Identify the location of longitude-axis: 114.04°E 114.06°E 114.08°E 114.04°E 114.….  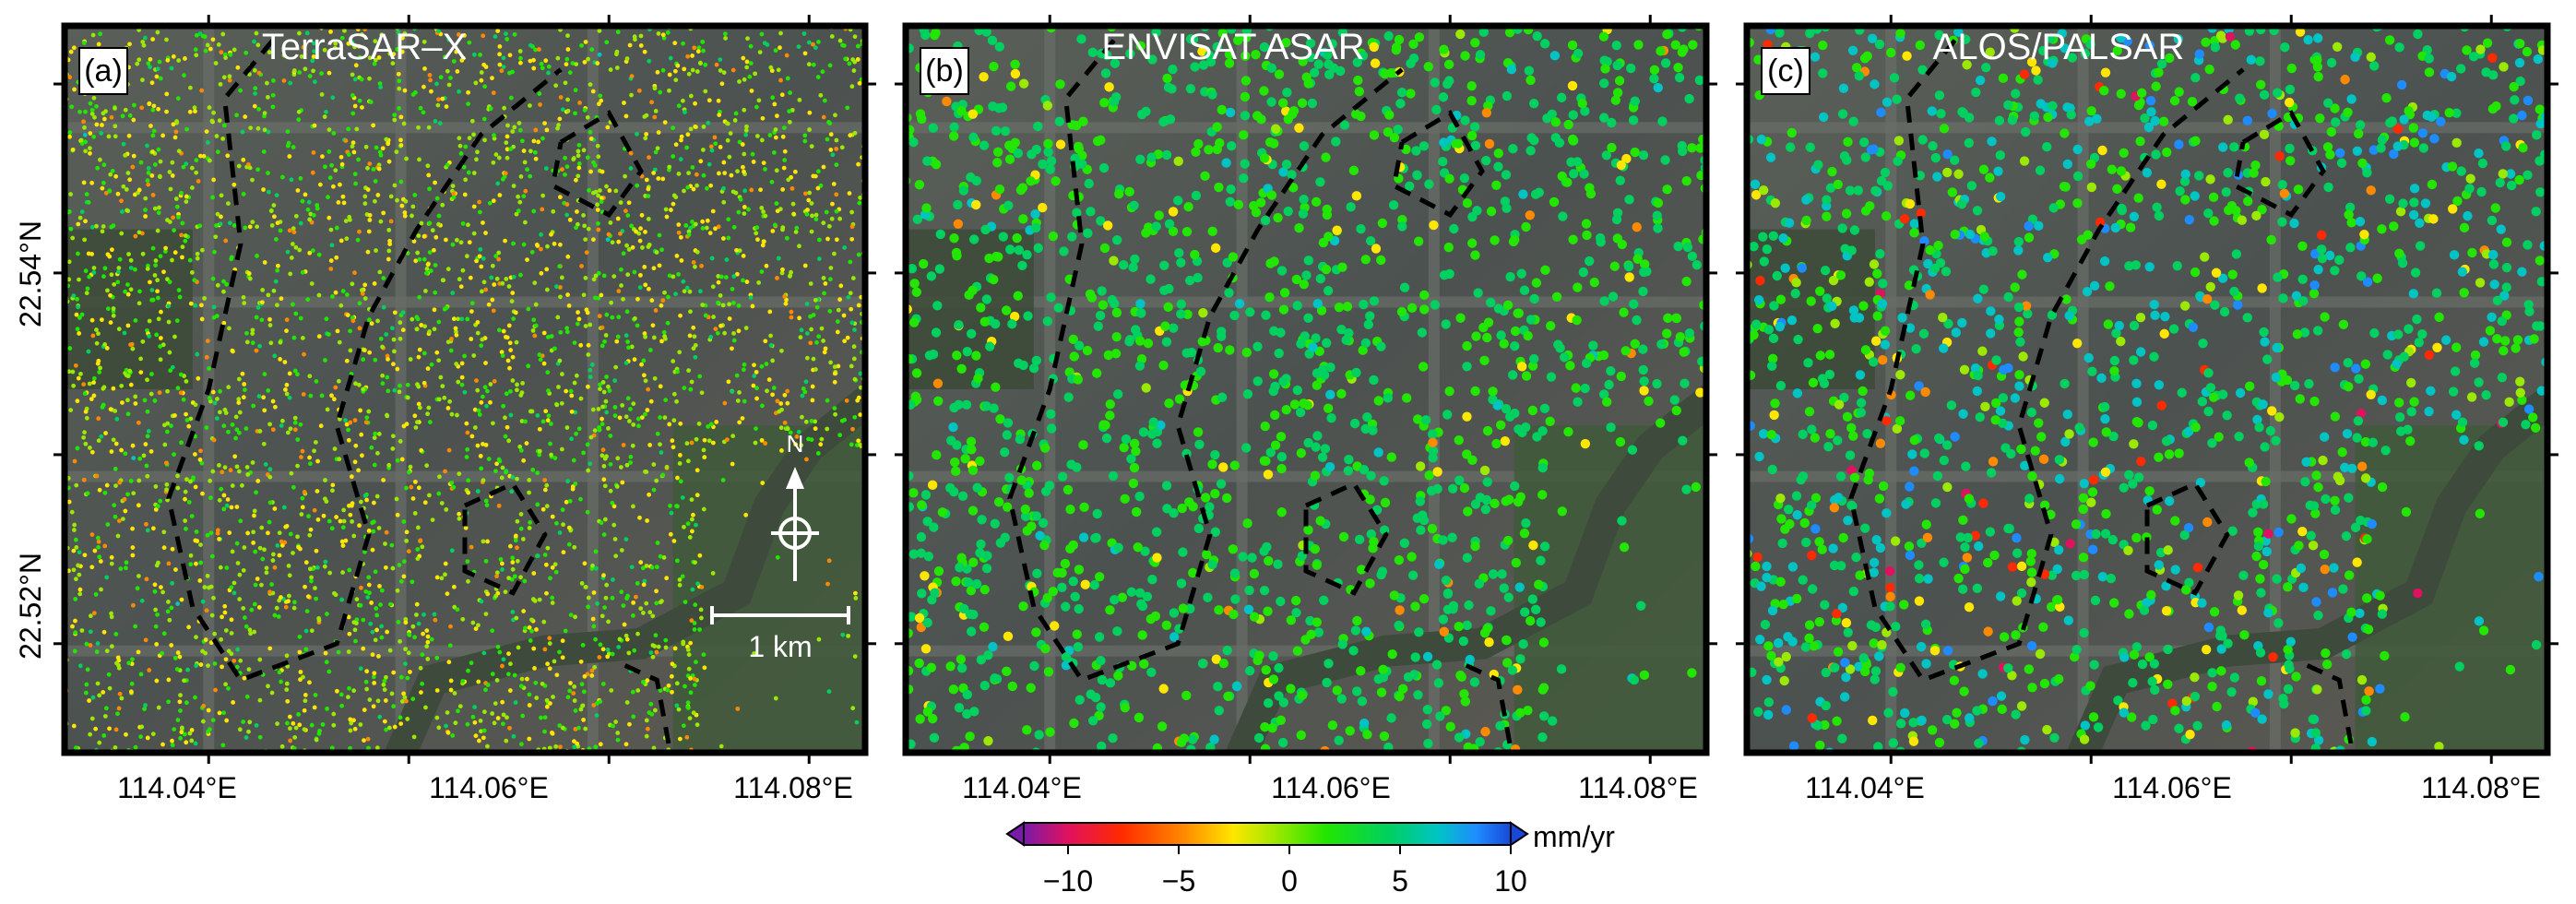
(1329, 787).